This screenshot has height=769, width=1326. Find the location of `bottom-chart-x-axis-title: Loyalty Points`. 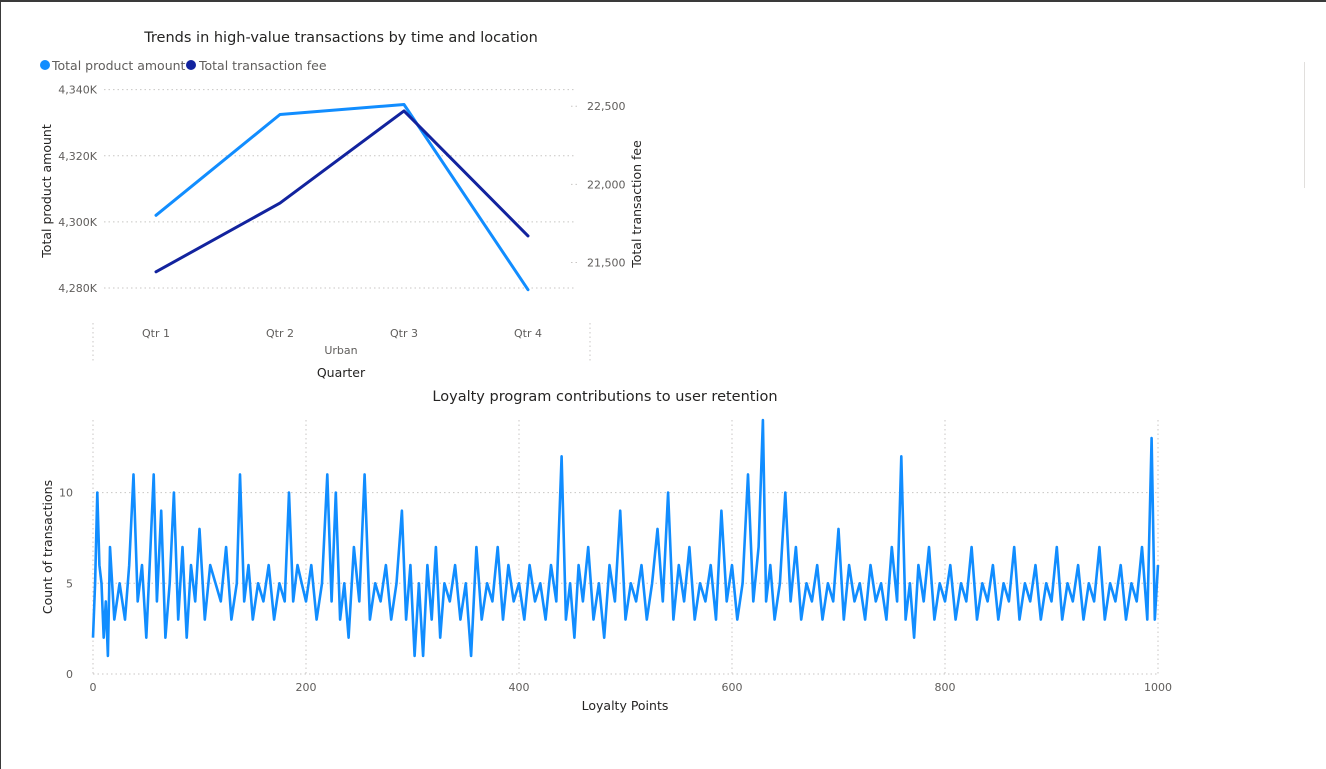

bottom-chart-x-axis-title: Loyalty Points is located at coordinates (625, 705).